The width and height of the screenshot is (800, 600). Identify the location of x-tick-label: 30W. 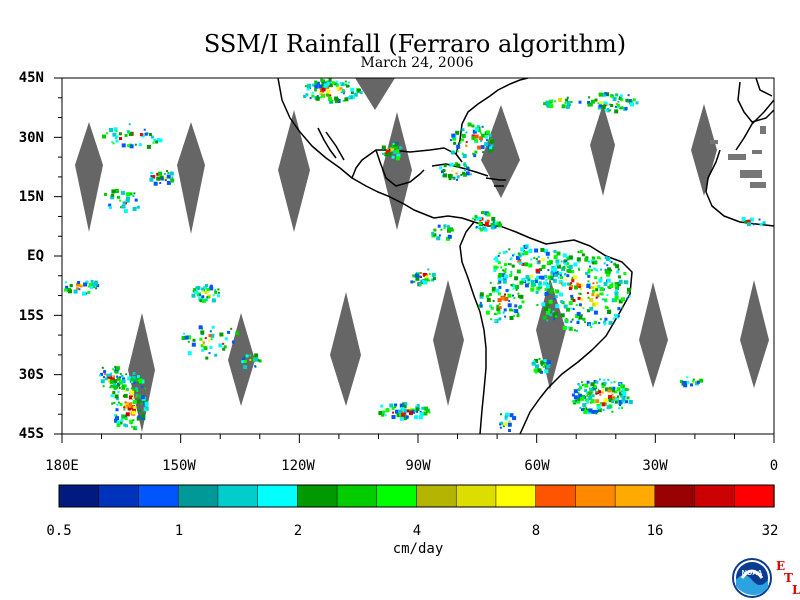
(655, 466).